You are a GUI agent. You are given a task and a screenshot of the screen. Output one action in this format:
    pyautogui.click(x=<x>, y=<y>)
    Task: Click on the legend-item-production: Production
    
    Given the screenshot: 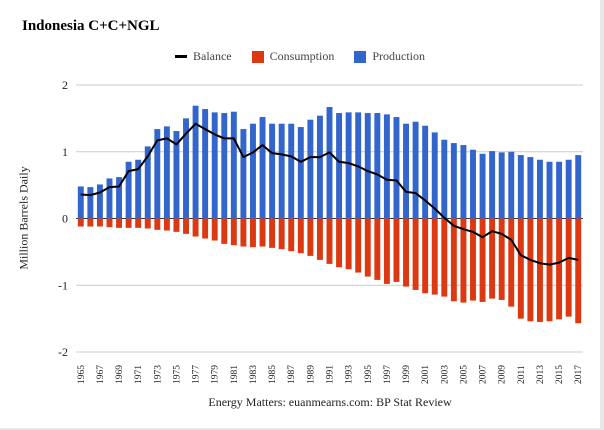 What is the action you would take?
    pyautogui.click(x=389, y=56)
    